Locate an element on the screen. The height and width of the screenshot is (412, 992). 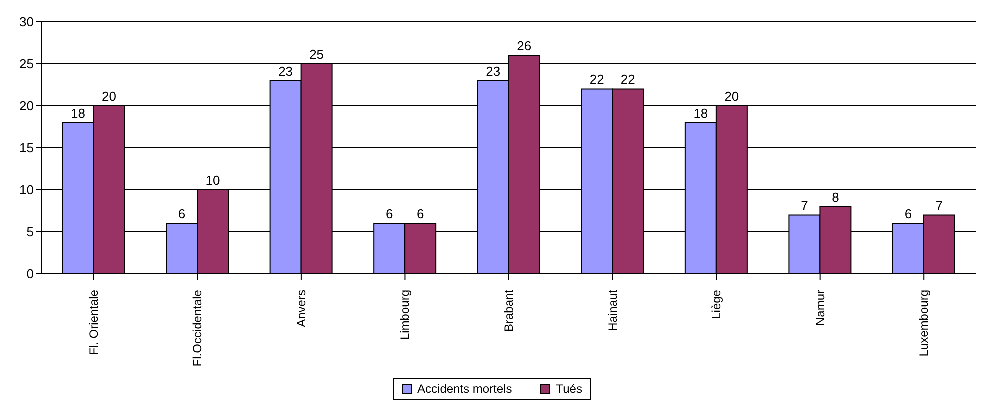
x-tick-label: Luxembourg is located at coordinates (924, 323).